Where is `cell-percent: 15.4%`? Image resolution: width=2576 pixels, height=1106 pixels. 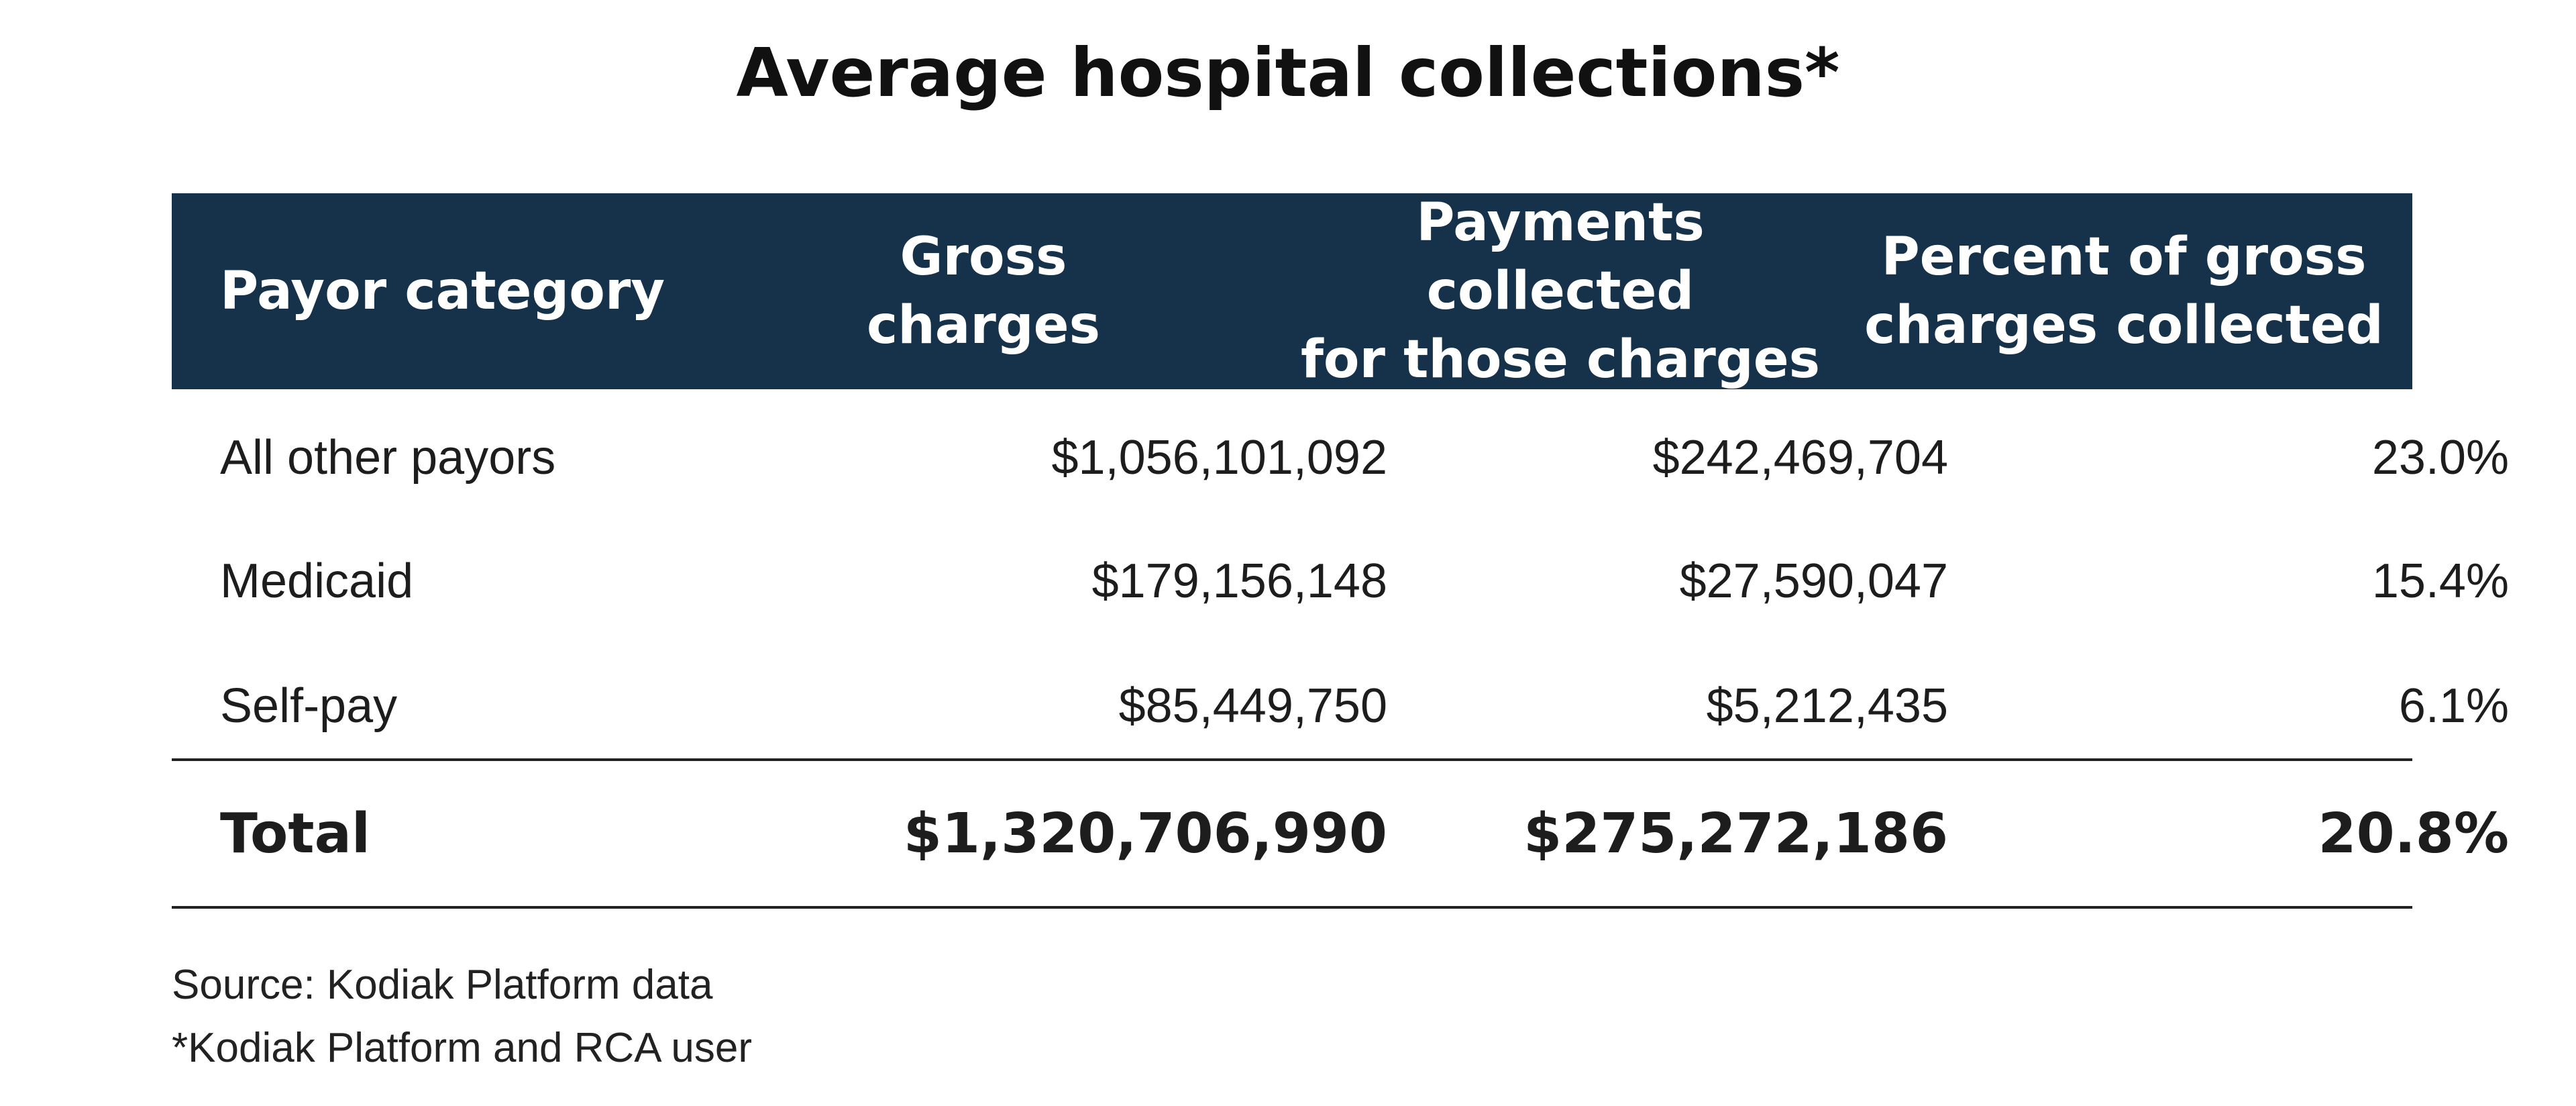 cell-percent: 15.4% is located at coordinates (2440, 581).